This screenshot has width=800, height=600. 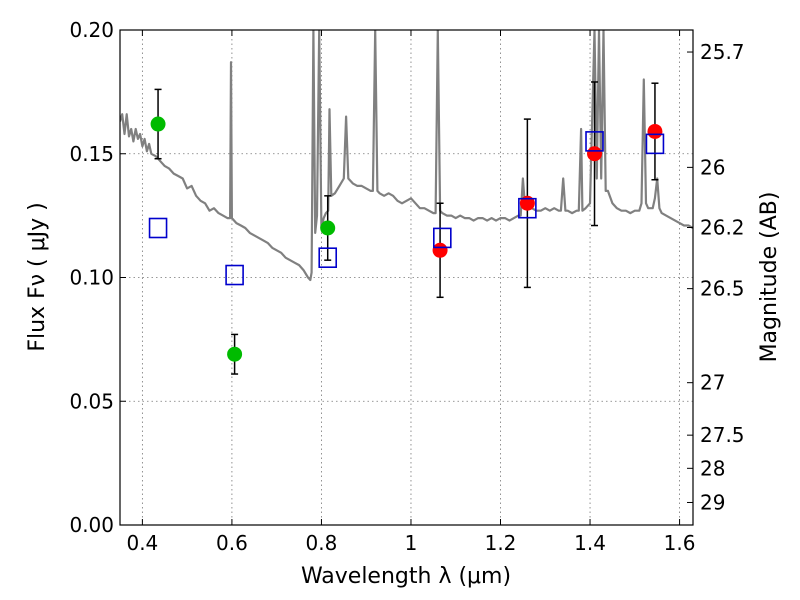 What do you see at coordinates (91, 278) in the screenshot?
I see `y-tick-label: 0.10` at bounding box center [91, 278].